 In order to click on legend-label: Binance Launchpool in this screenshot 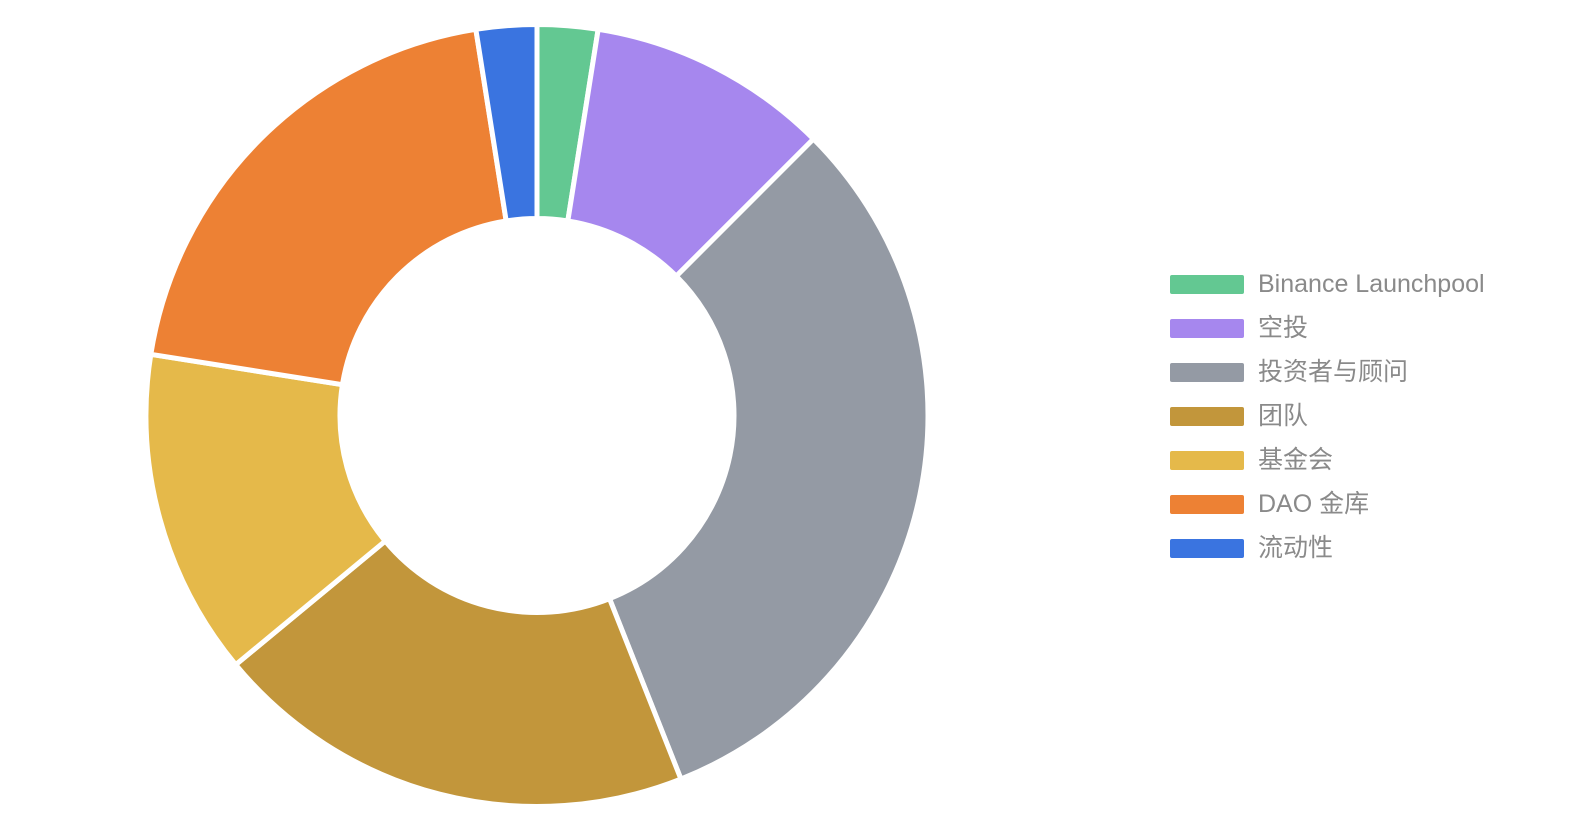, I will do `click(1371, 284)`.